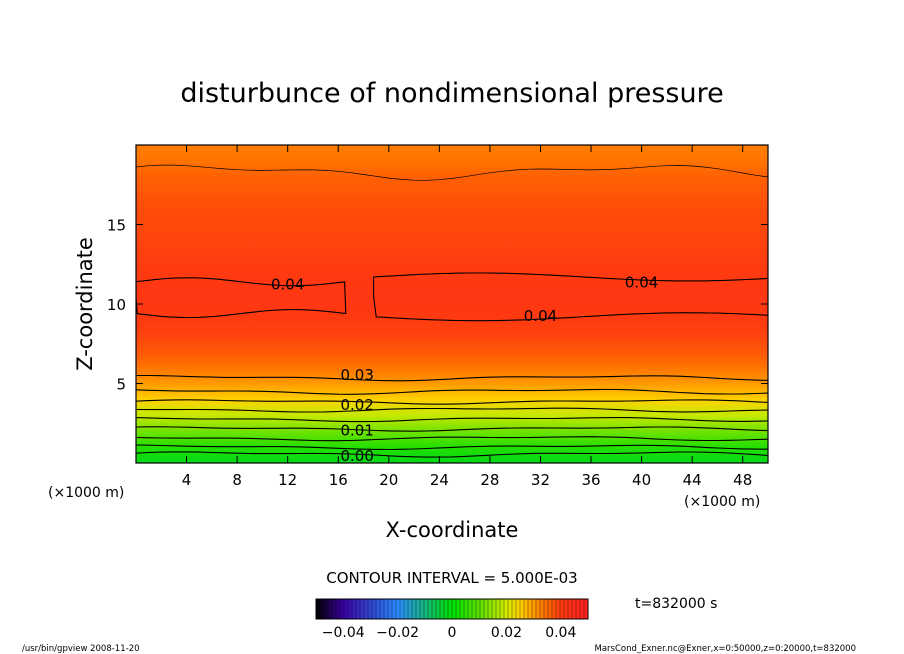  I want to click on colorbar: −0.04 −0.02 0 0.02 0.04, so click(452, 619).